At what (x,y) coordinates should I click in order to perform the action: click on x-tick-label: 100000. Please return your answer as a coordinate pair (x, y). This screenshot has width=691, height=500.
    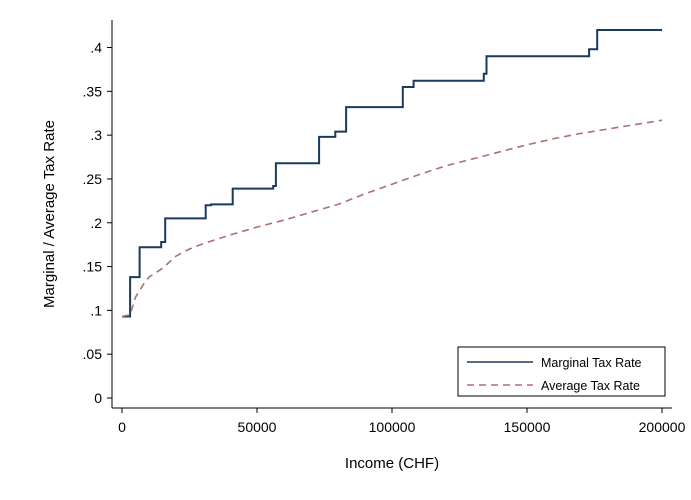
    Looking at the image, I should click on (392, 427).